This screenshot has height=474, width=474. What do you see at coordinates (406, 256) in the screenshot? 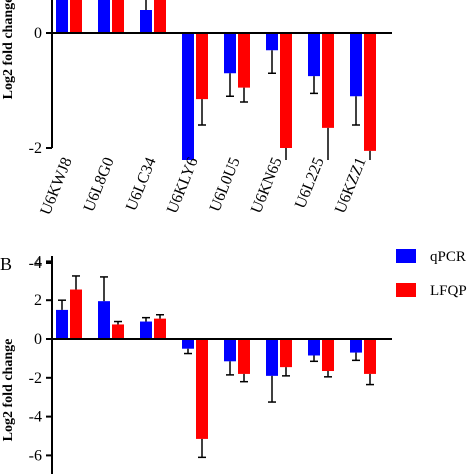
I see `legend-qpcr-swatch` at bounding box center [406, 256].